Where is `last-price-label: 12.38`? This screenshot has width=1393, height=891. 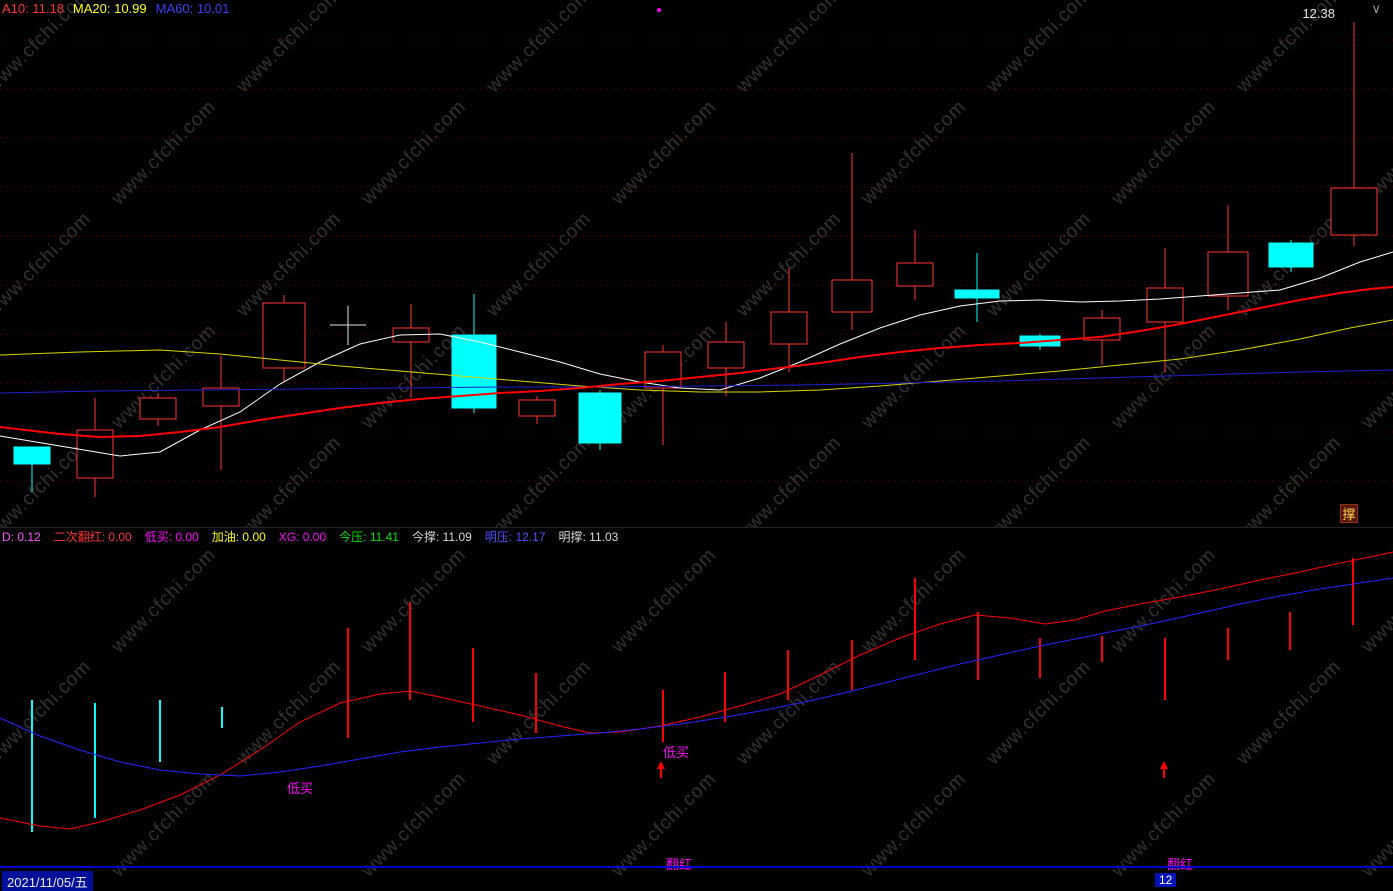
last-price-label: 12.38 is located at coordinates (1318, 13).